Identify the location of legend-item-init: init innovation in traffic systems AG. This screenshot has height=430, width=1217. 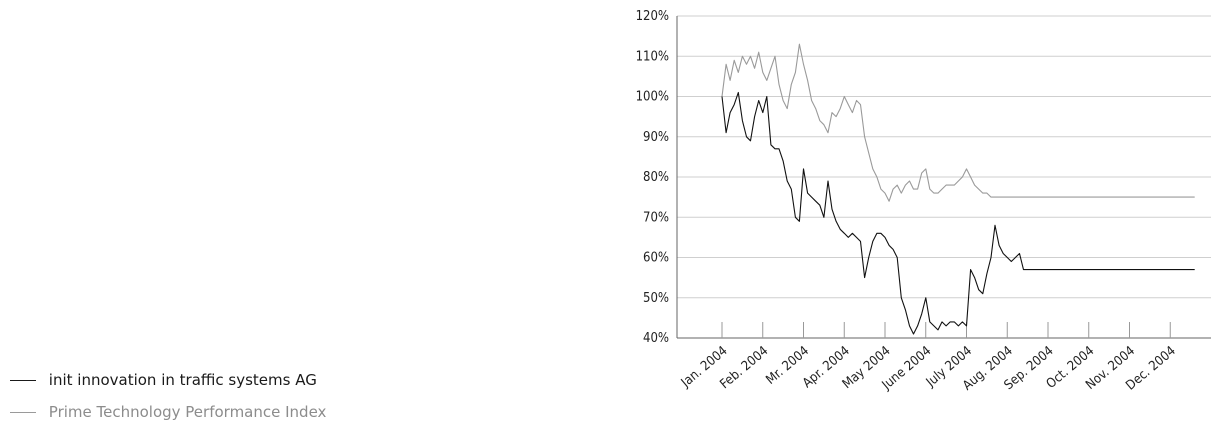
(163, 380).